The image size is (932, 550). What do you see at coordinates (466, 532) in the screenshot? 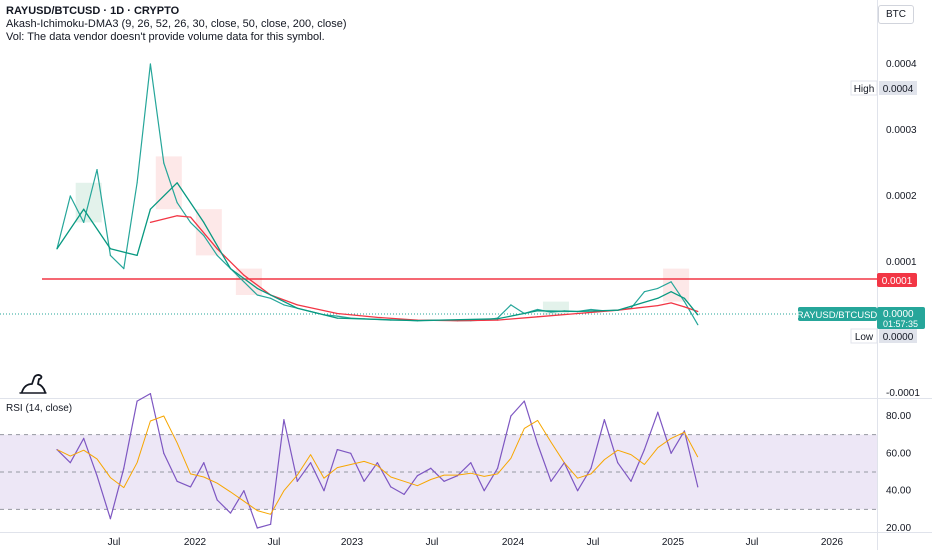
I see `time-axis-separator` at bounding box center [466, 532].